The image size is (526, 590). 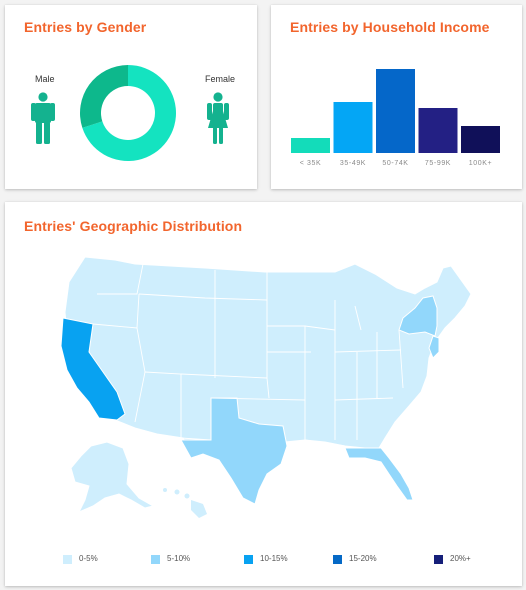 I want to click on income-tick-label-4: 100K+, so click(x=480, y=163).